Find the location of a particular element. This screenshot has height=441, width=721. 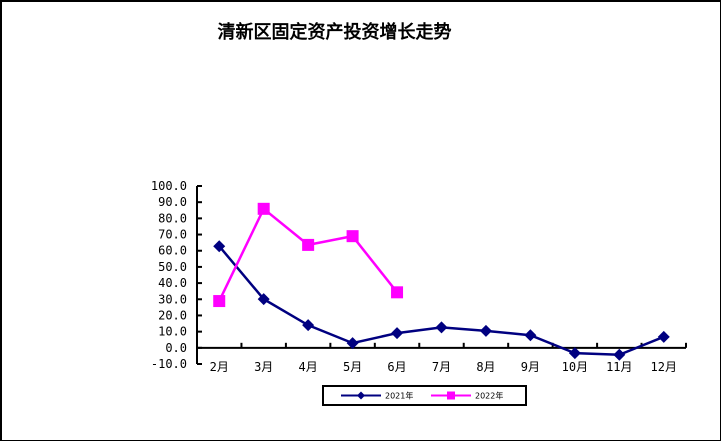

chart-title: 清新区固定资产投资增长走势 is located at coordinates (334, 32).